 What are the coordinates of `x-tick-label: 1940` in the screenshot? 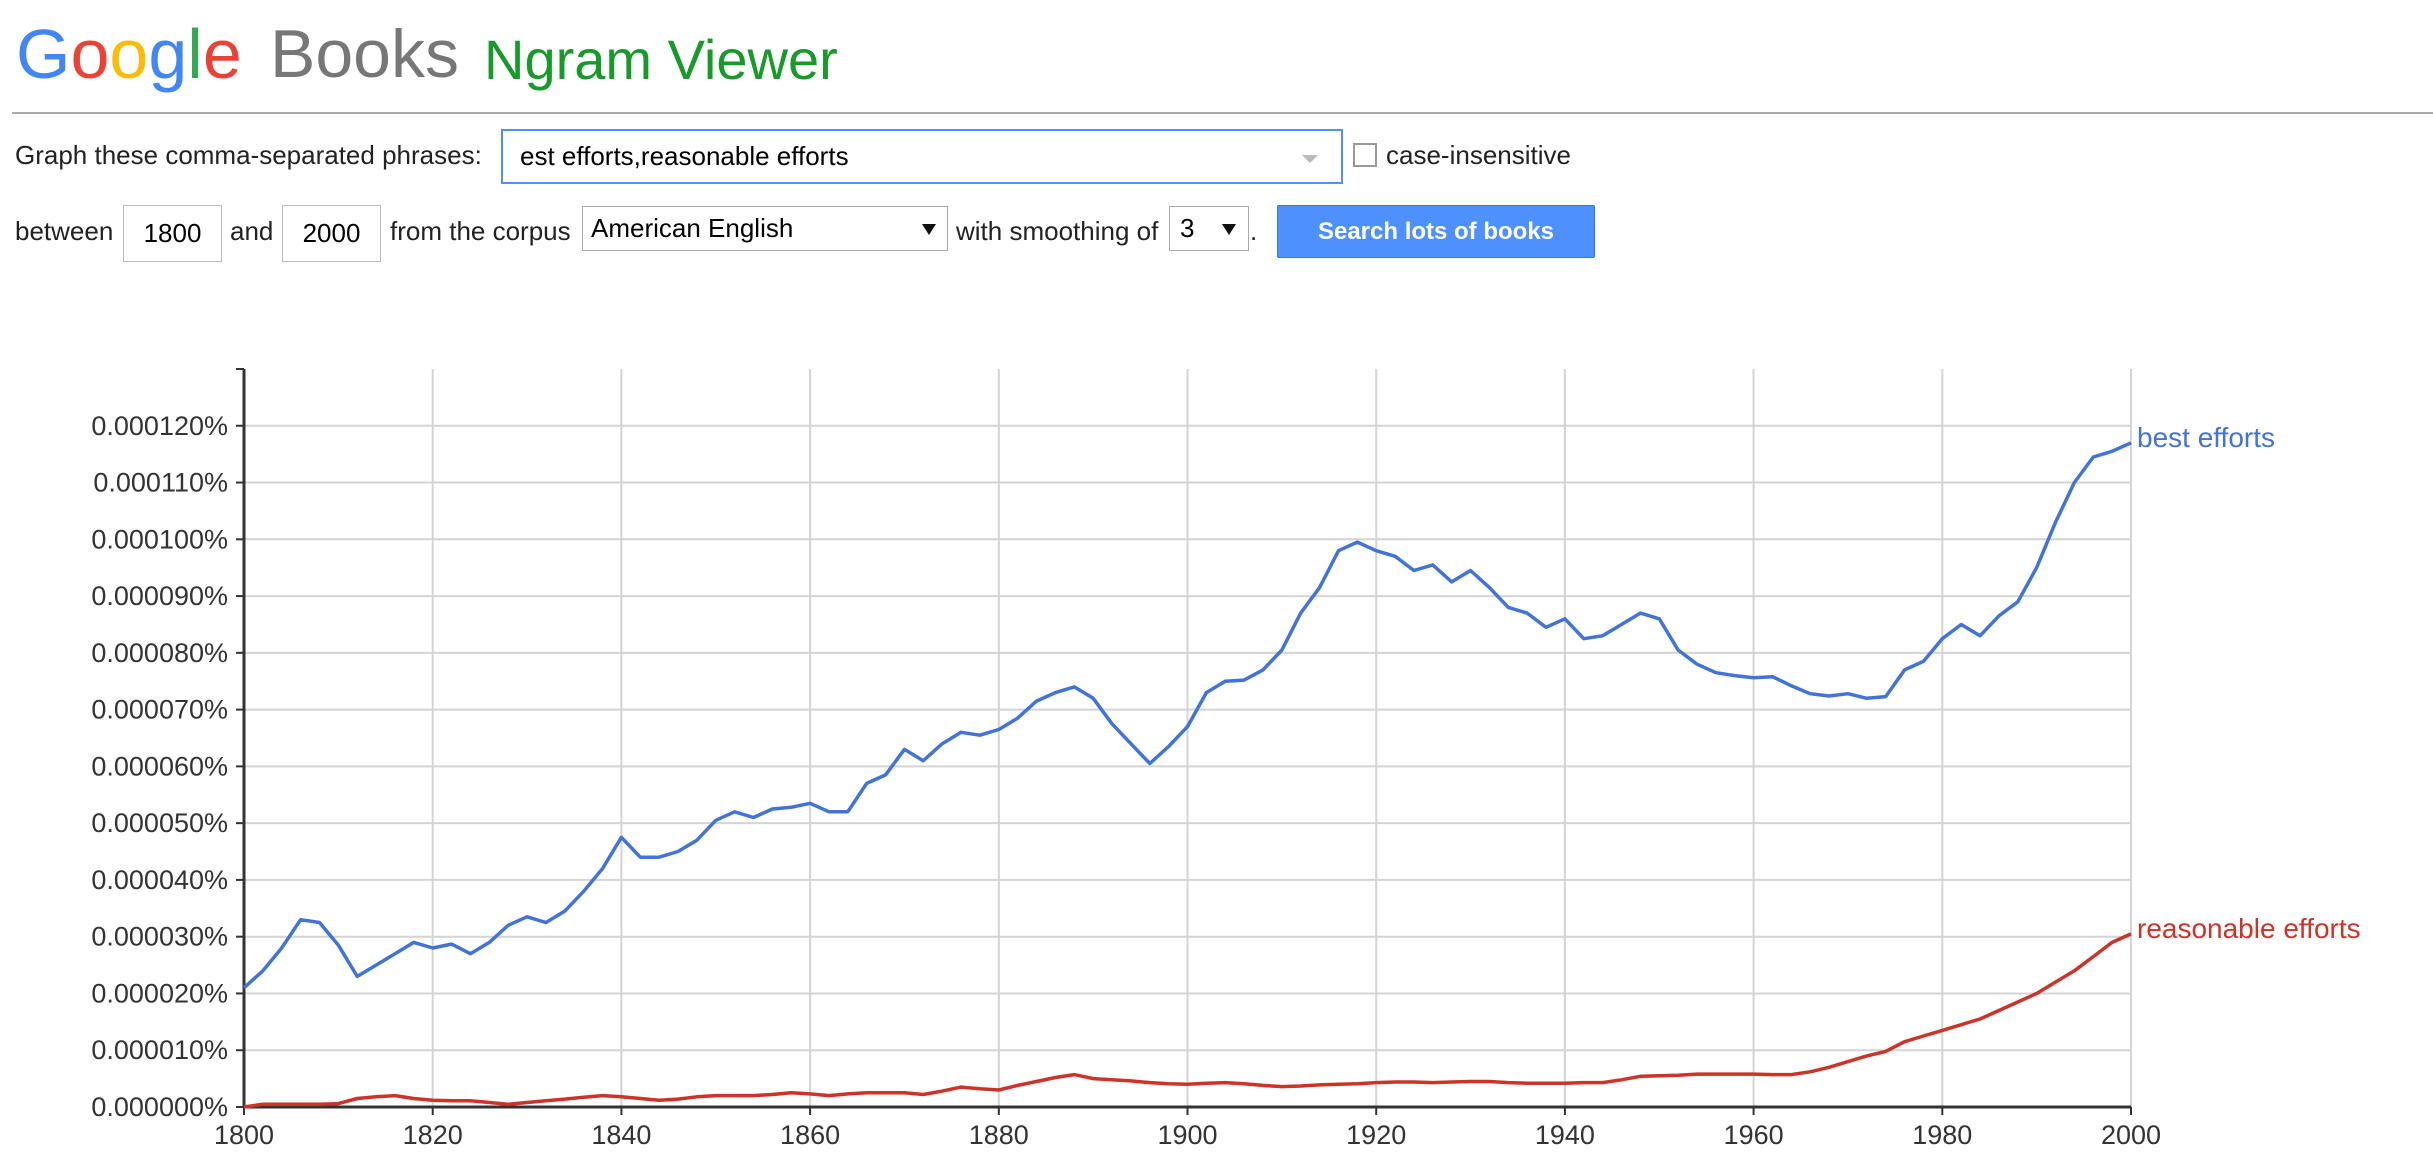 It's located at (1565, 1135).